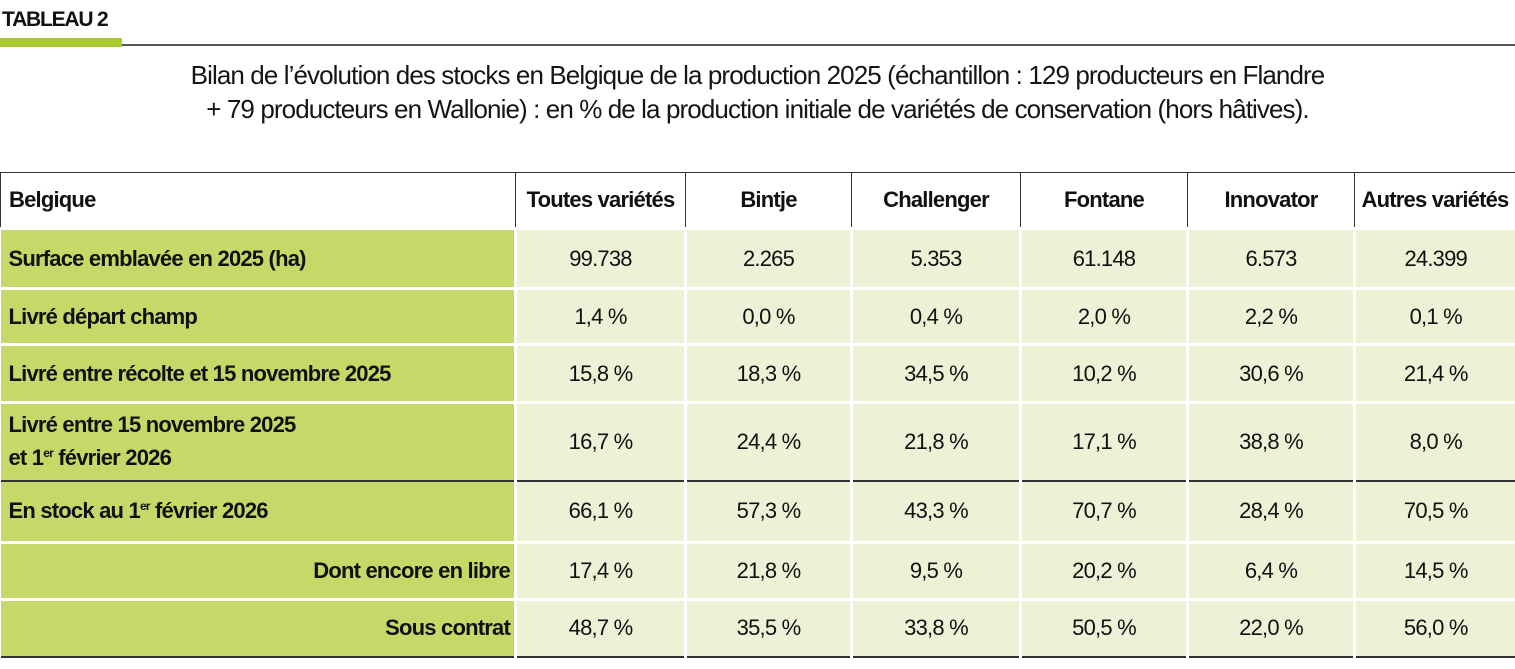 This screenshot has height=669, width=1515. I want to click on table-cell: 1,4 %, so click(600, 316).